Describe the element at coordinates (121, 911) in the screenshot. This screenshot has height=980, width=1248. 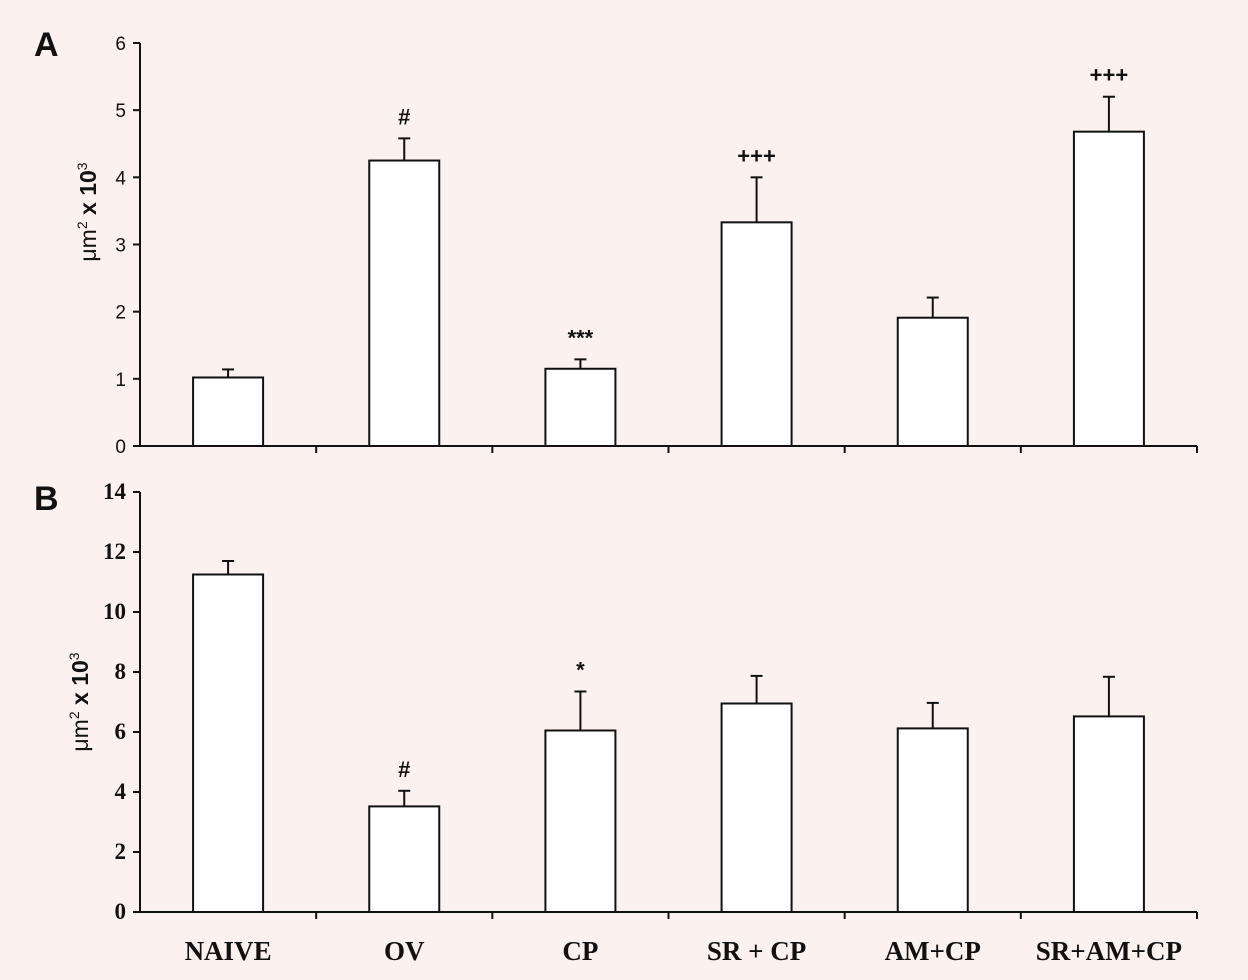
I see `panel-b-ytick-label: 0` at that location.